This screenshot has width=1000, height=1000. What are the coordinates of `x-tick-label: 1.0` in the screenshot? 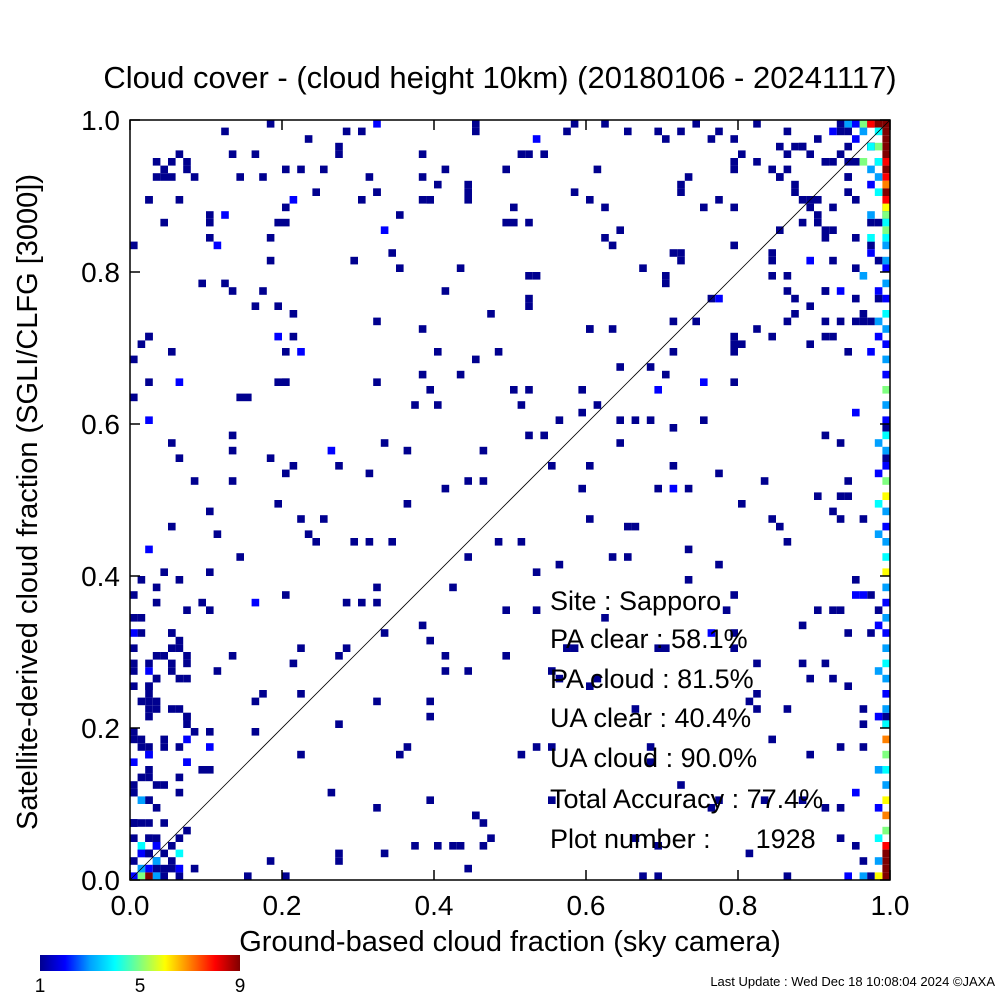 It's located at (890, 905).